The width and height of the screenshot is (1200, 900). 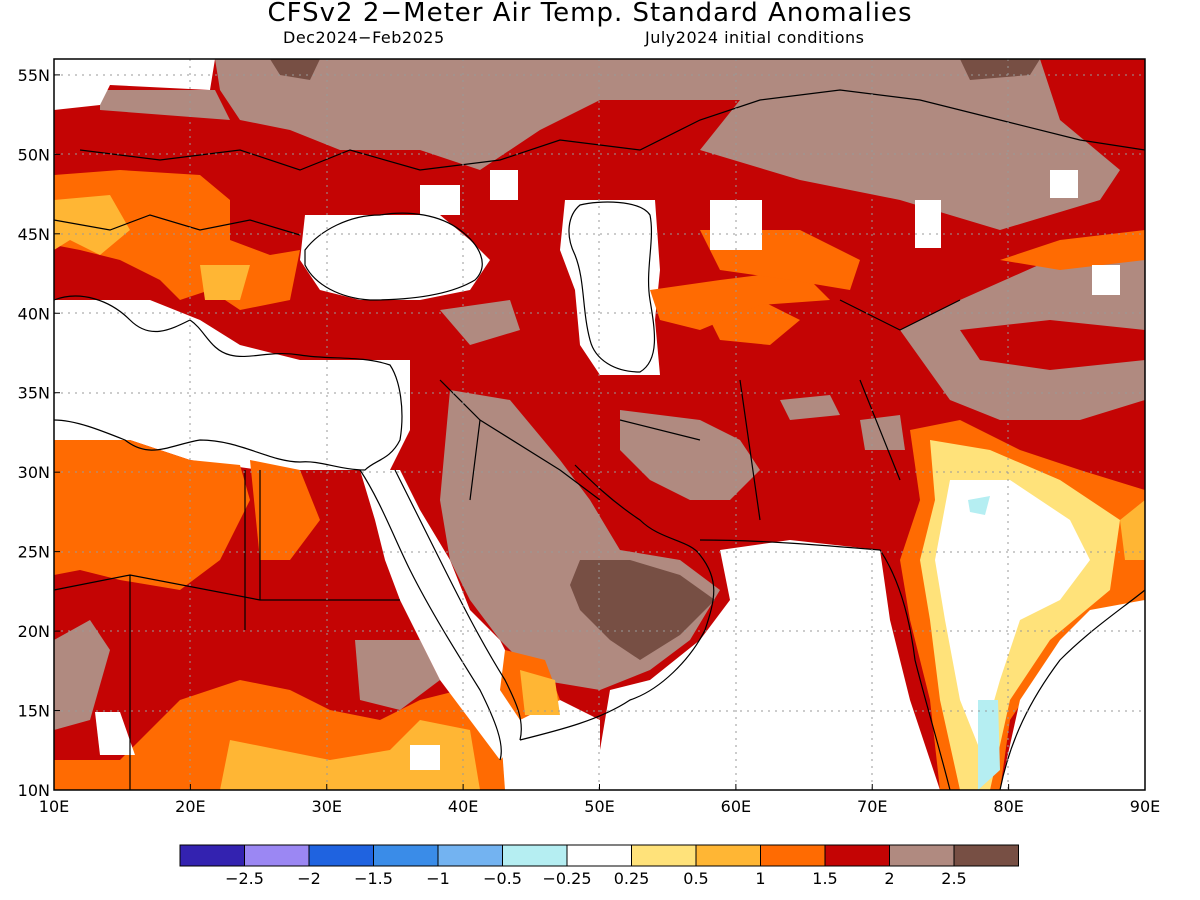 I want to click on red-sea-coast-west, so click(x=430, y=615).